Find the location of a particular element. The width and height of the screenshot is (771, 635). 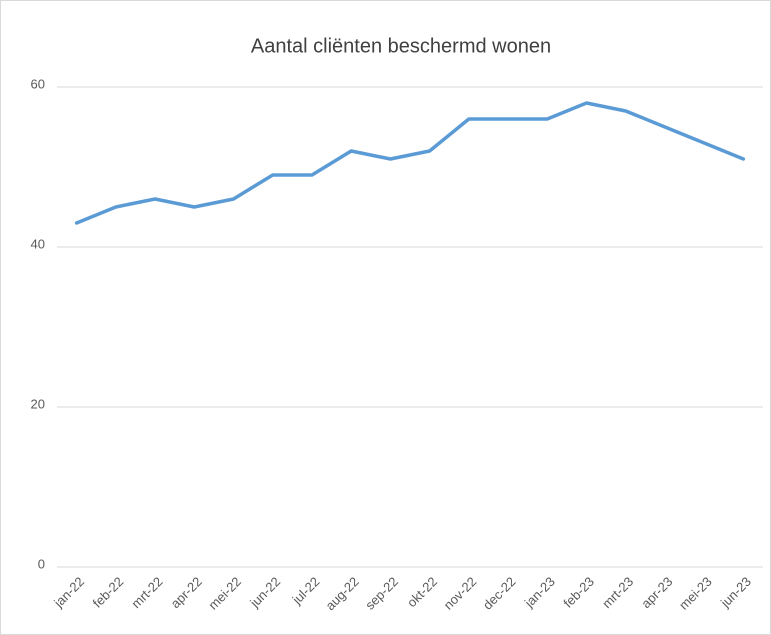

y-tick-label: 60 is located at coordinates (38, 83).